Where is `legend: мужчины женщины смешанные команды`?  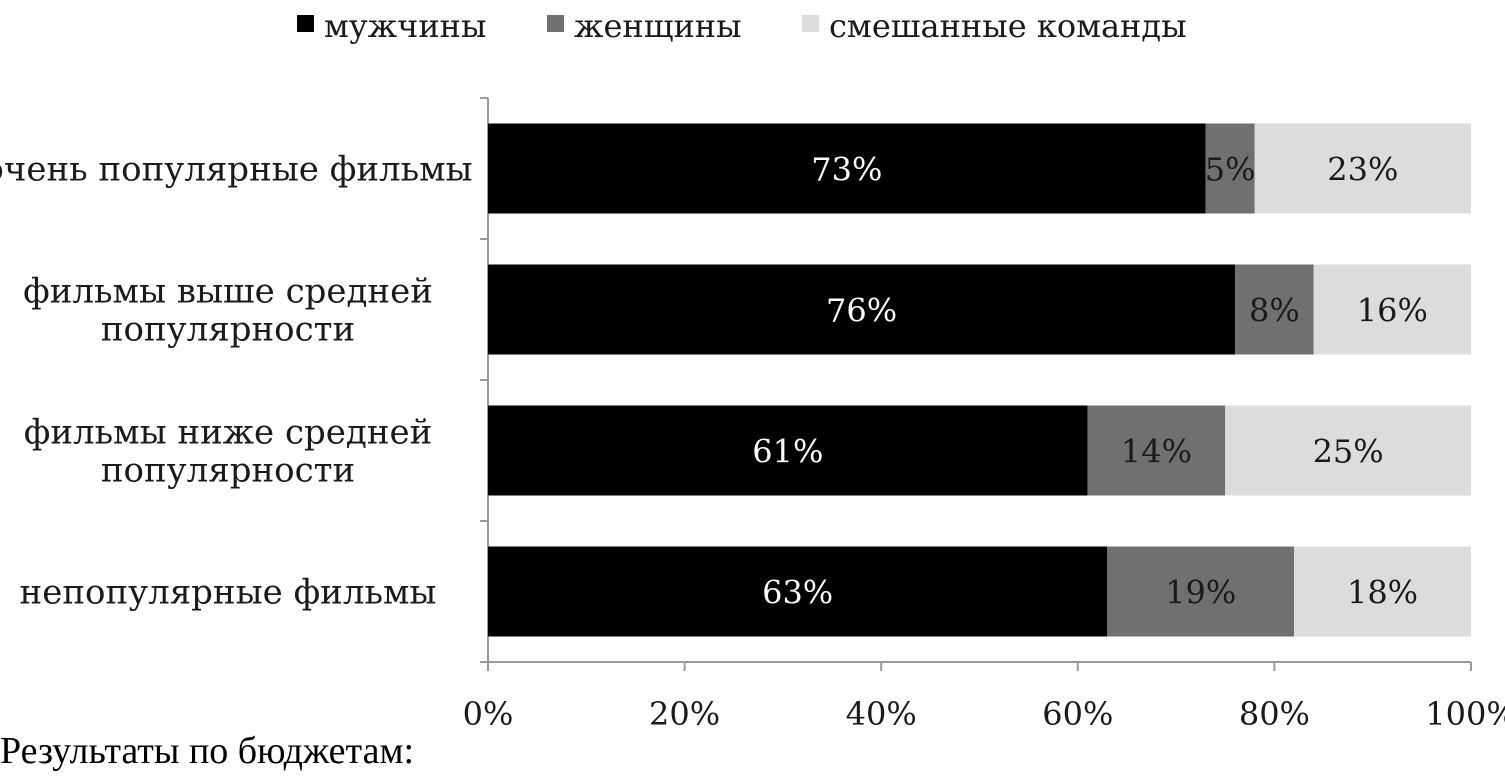
legend: мужчины женщины смешанные команды is located at coordinates (742, 26).